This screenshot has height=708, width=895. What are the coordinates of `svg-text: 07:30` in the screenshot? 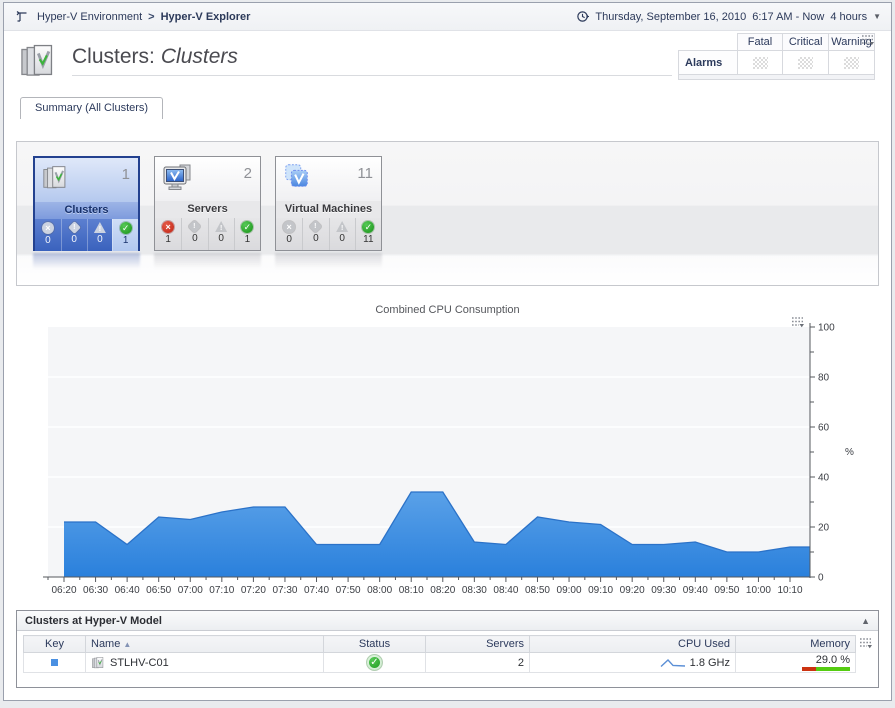 It's located at (284, 590).